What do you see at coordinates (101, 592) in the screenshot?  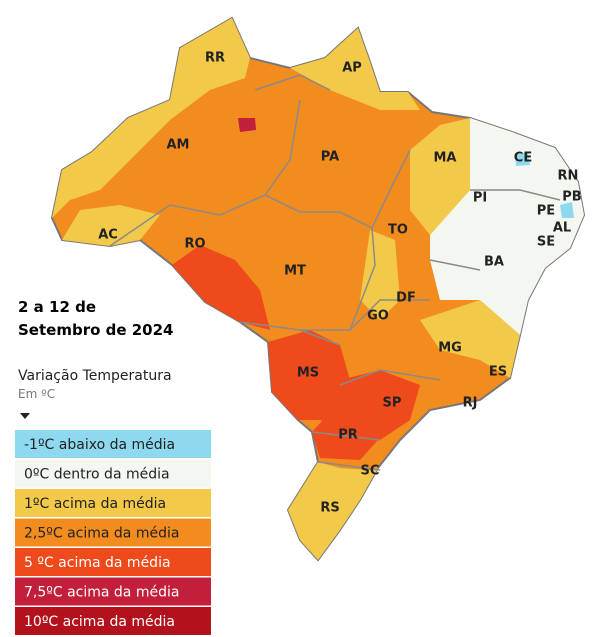 I see `legend-label: 7,5ºC acima da média` at bounding box center [101, 592].